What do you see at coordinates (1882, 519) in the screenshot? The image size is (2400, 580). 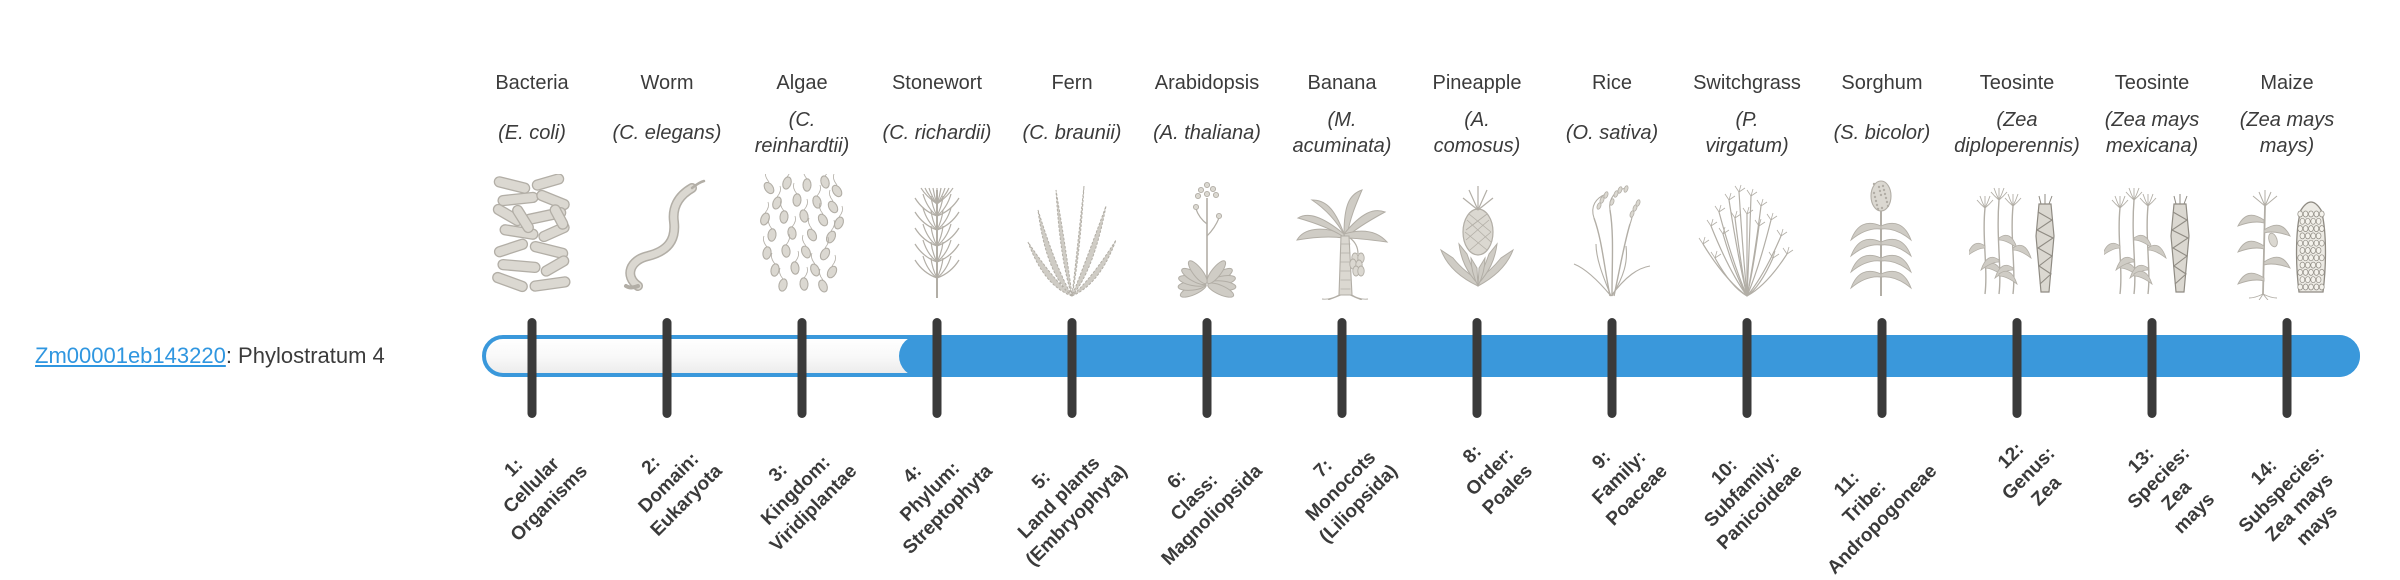 I see `phylostratum-label: 11: Tribe: Andropogoneae` at bounding box center [1882, 519].